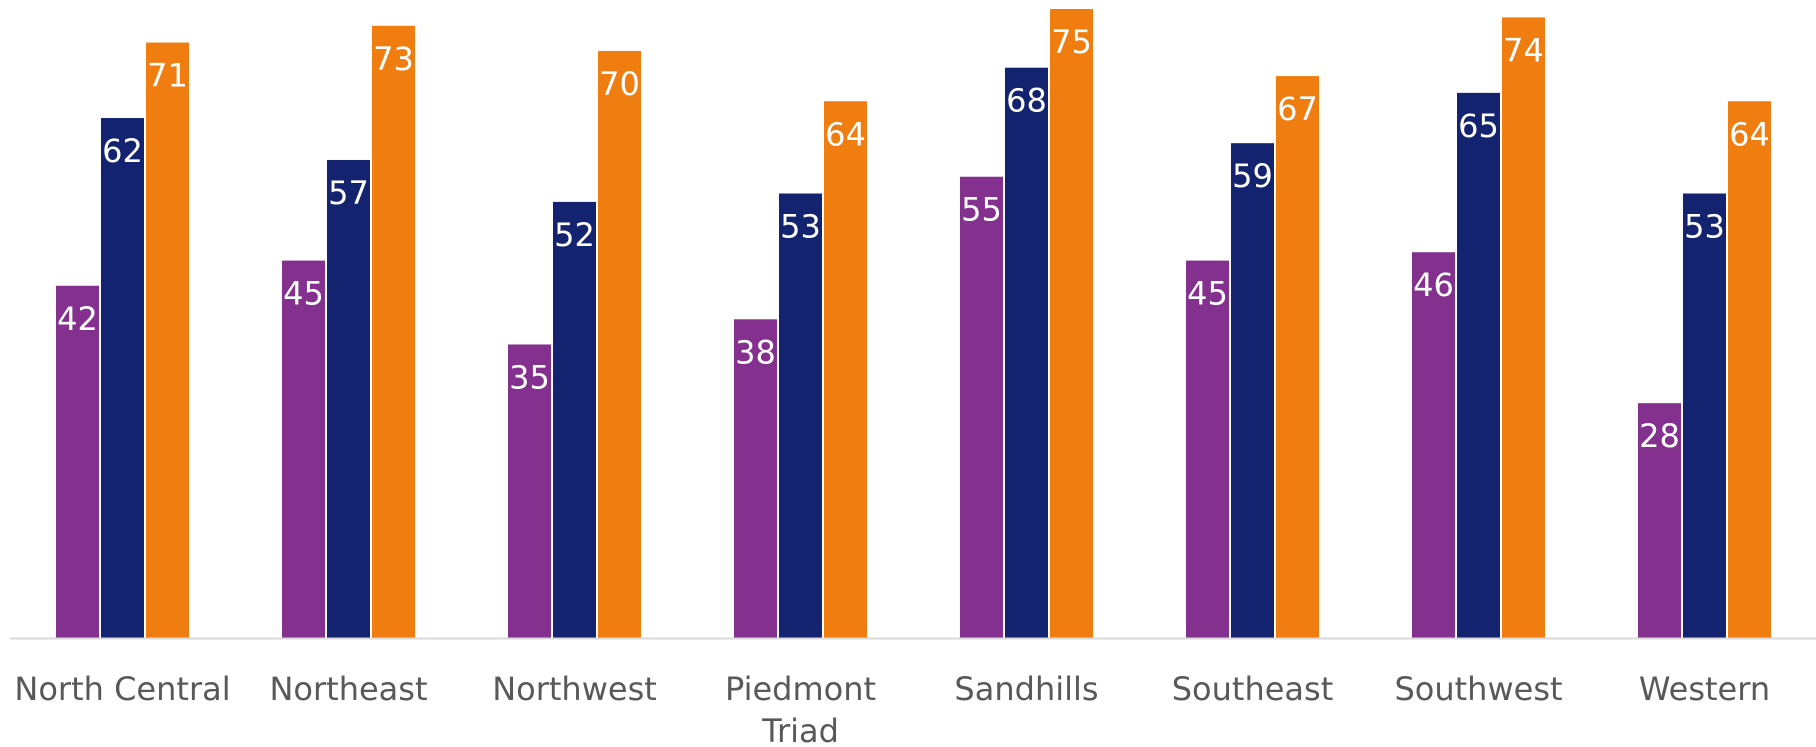 This screenshot has width=1816, height=747. I want to click on category-label-line: North Central, so click(122, 689).